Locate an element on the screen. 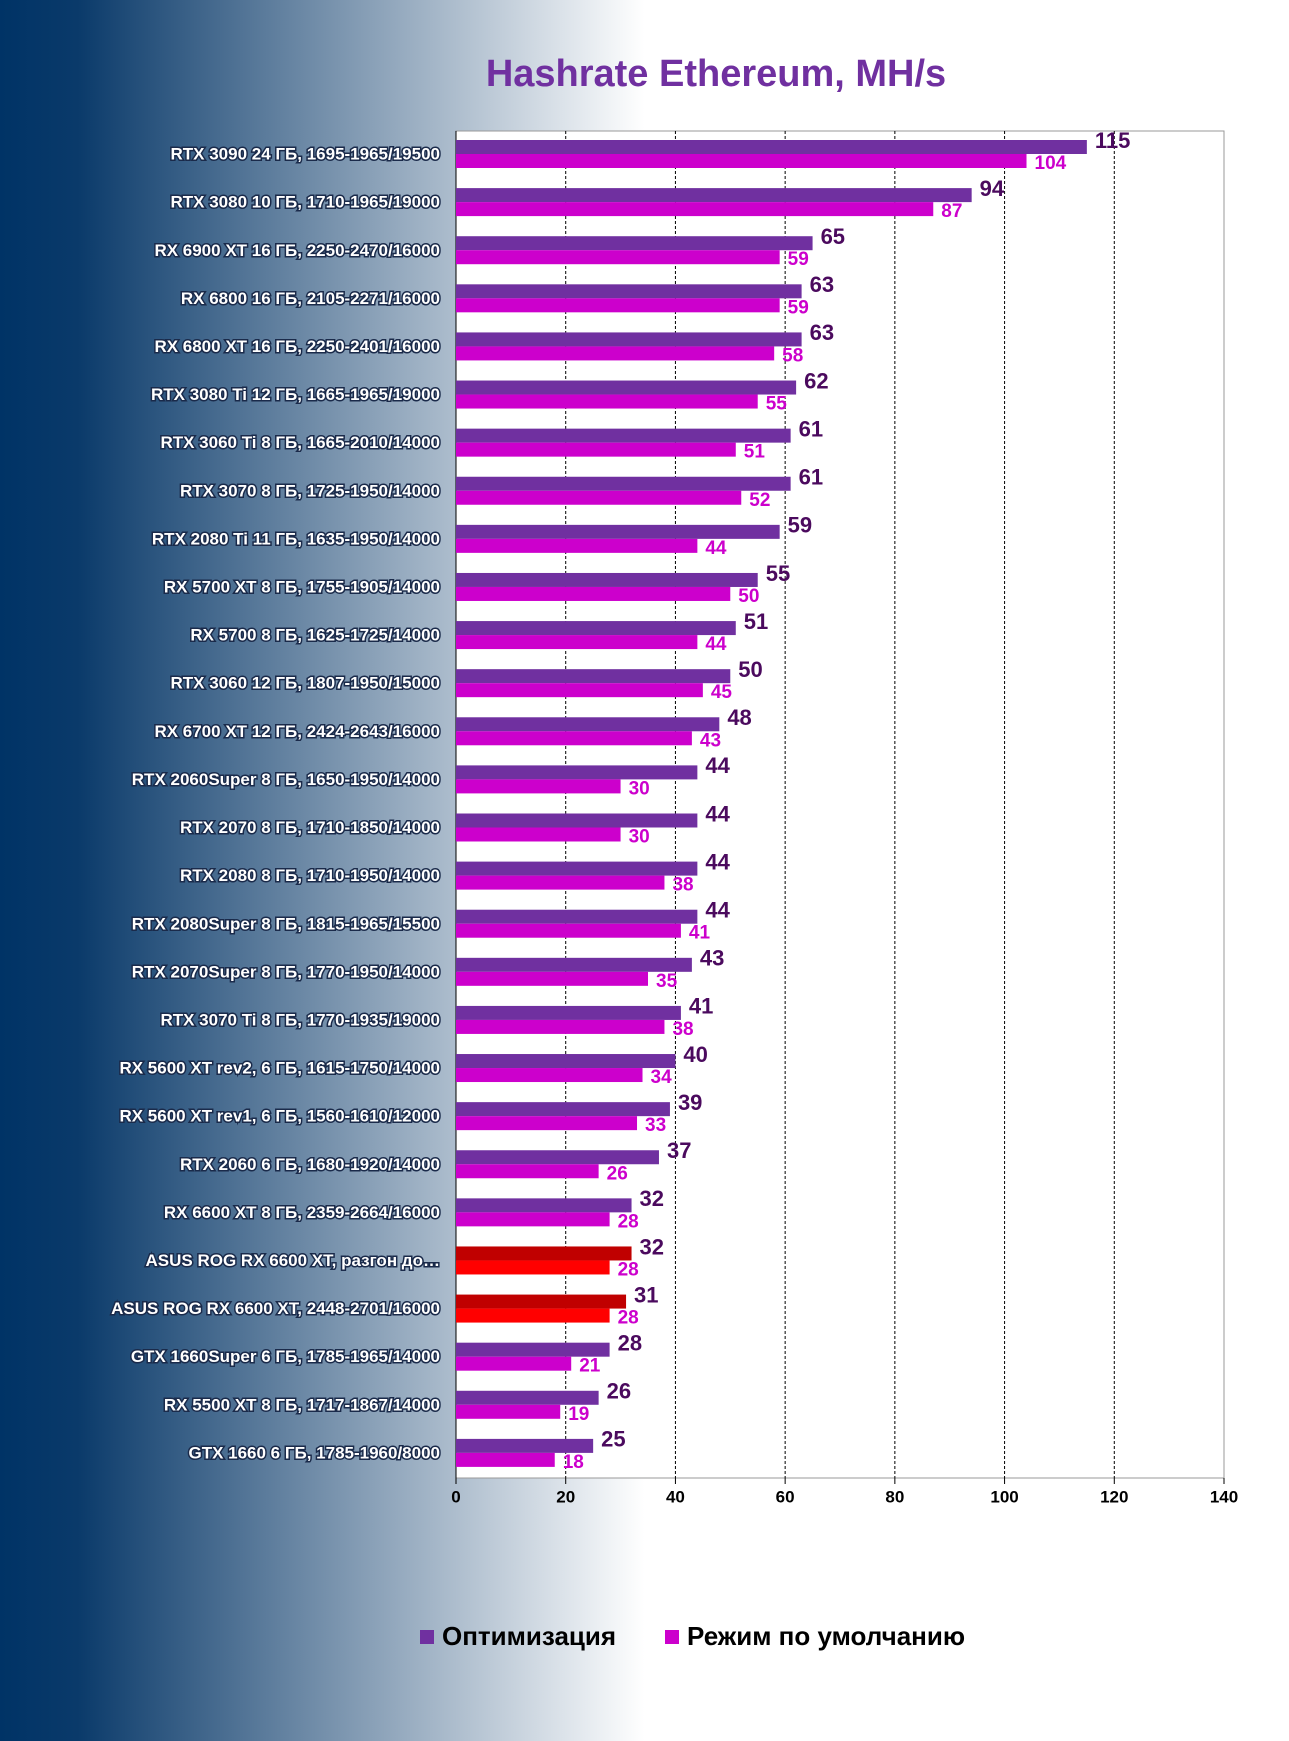 This screenshot has width=1289, height=1741. value-label: 62 is located at coordinates (816, 380).